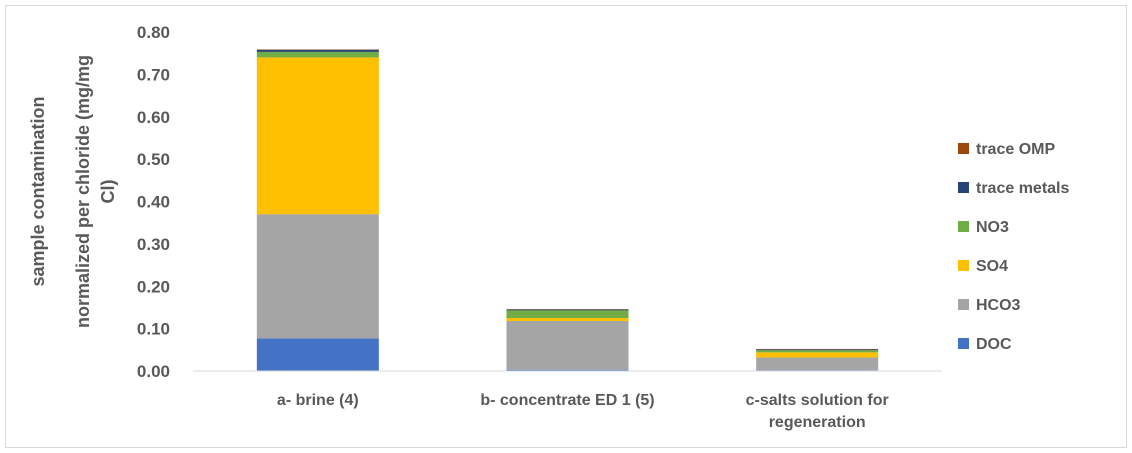 The image size is (1132, 453). What do you see at coordinates (1013, 247) in the screenshot?
I see `legend: trace OMP trace metals NO3 SO4 HCO3 DOC` at bounding box center [1013, 247].